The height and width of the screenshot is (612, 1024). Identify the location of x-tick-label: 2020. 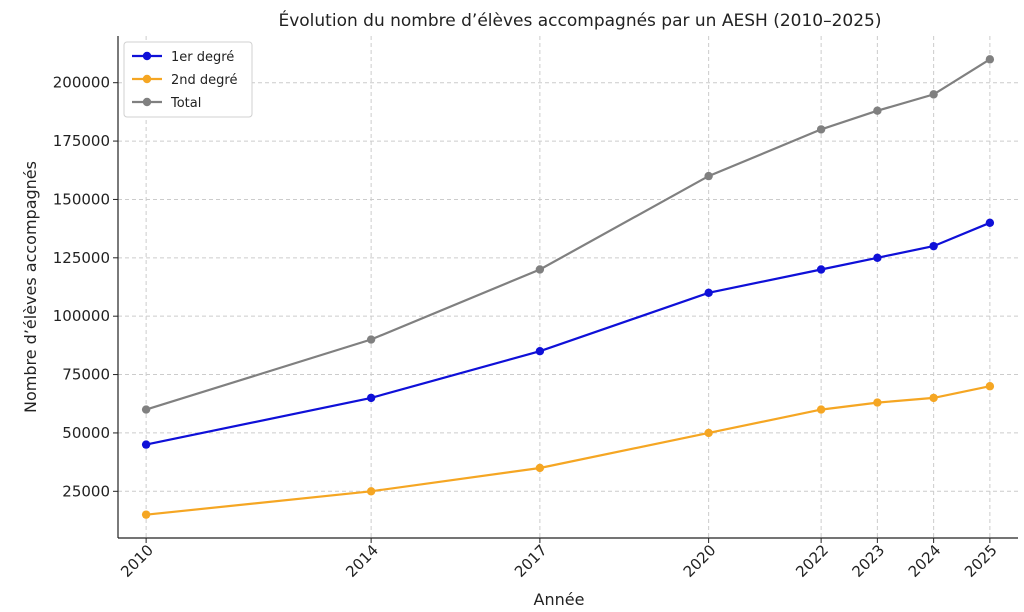
(700, 561).